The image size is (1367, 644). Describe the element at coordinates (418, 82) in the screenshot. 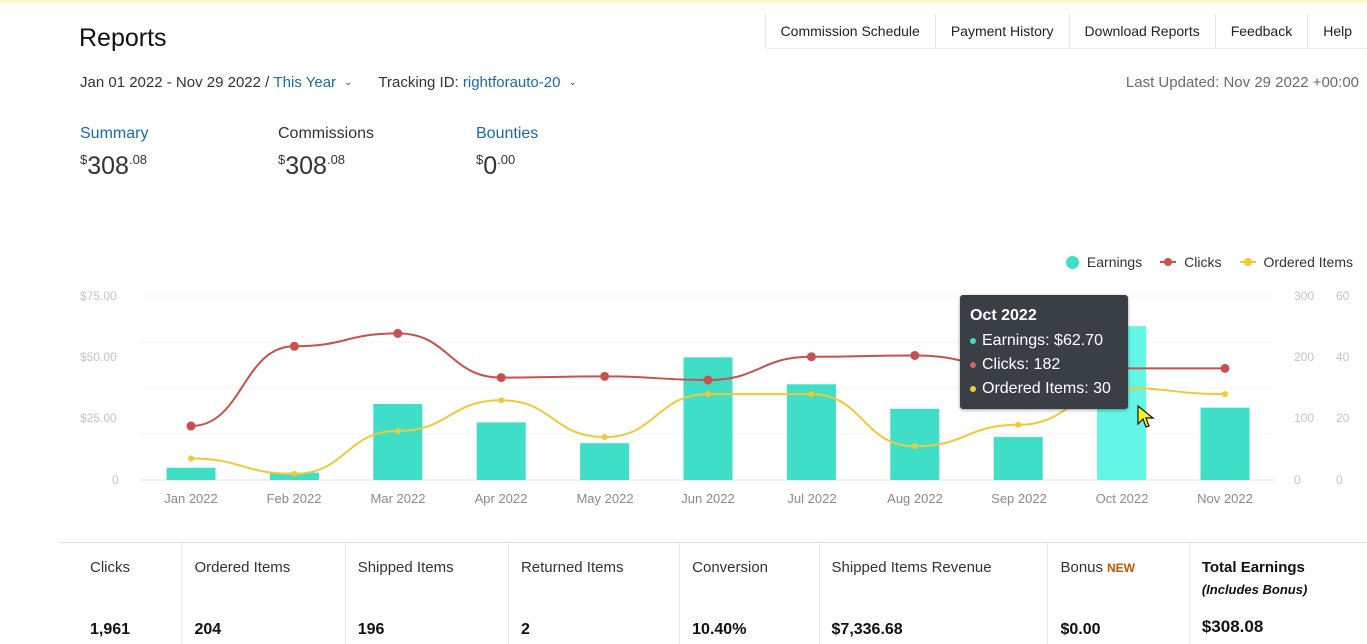

I see `tracking-label: Tracking ID:` at that location.